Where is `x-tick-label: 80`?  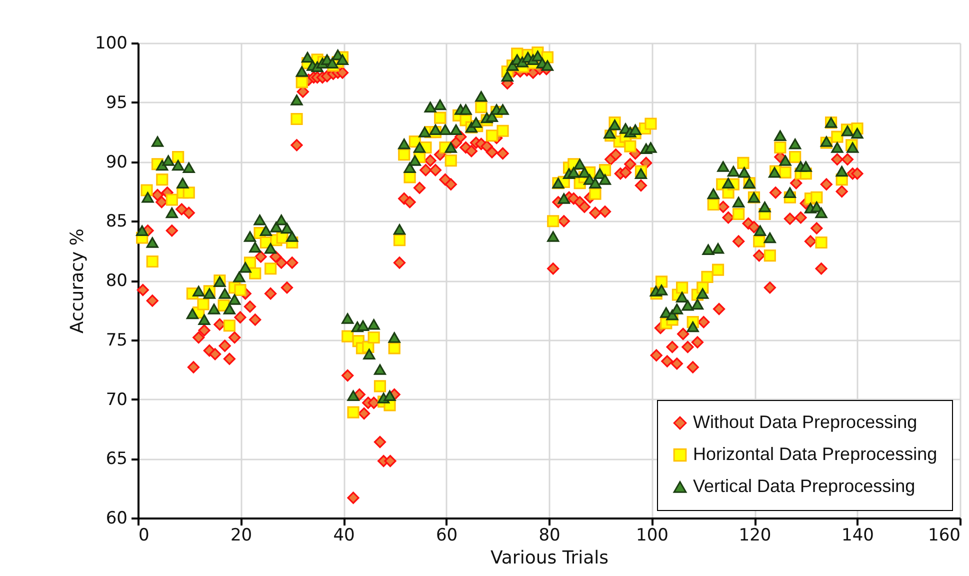 x-tick-label: 80 is located at coordinates (549, 536).